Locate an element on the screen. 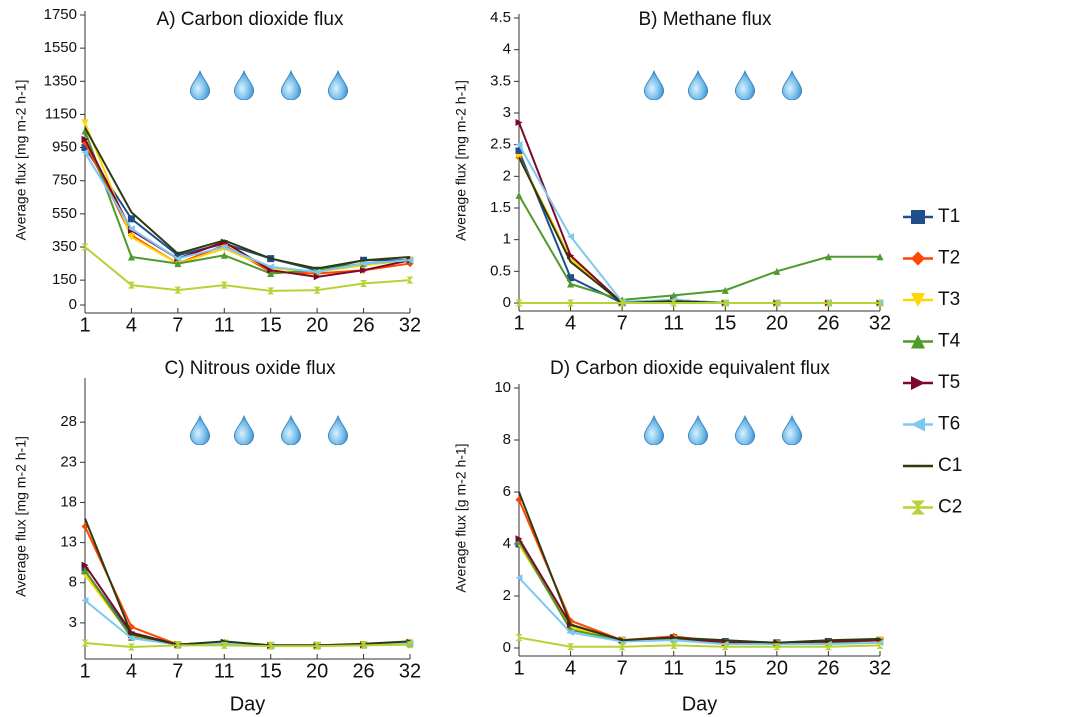  y-tick-label: 0 is located at coordinates (507, 302).